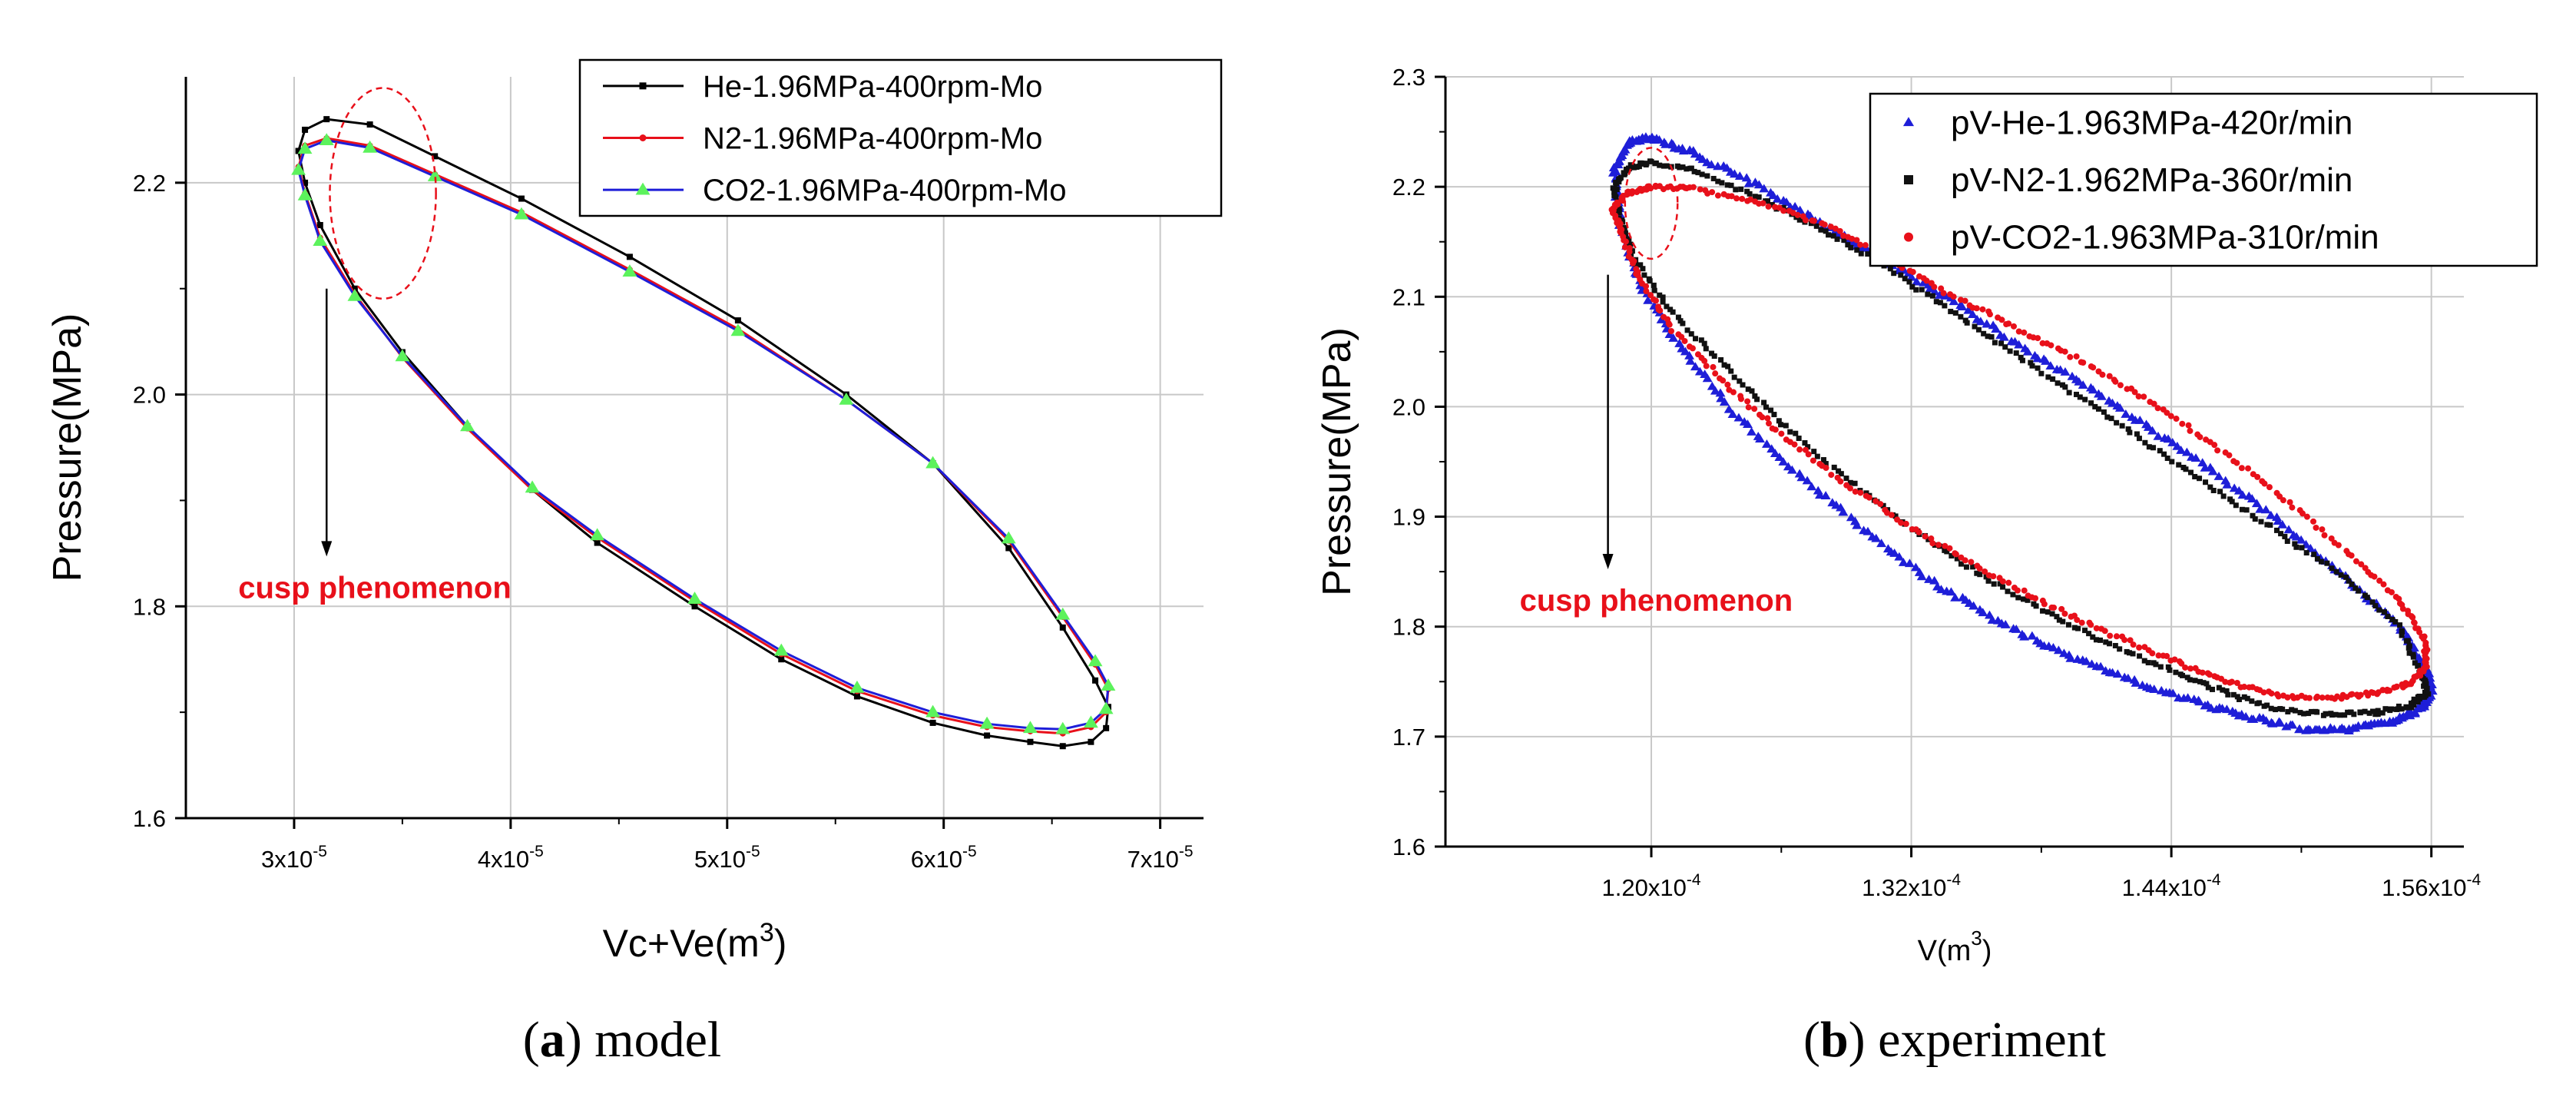 This screenshot has height=1107, width=2576. Describe the element at coordinates (149, 606) in the screenshot. I see `y-tick-label: 1.8` at that location.